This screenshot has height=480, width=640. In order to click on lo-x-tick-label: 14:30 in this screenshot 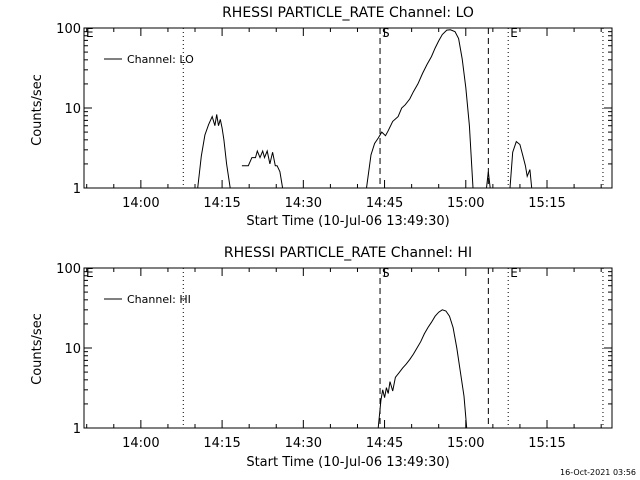, I will do `click(303, 203)`.